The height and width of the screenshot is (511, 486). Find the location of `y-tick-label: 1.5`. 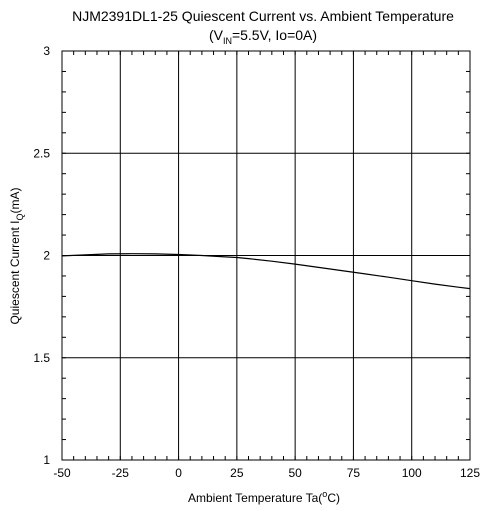

y-tick-label: 1.5 is located at coordinates (41, 358).